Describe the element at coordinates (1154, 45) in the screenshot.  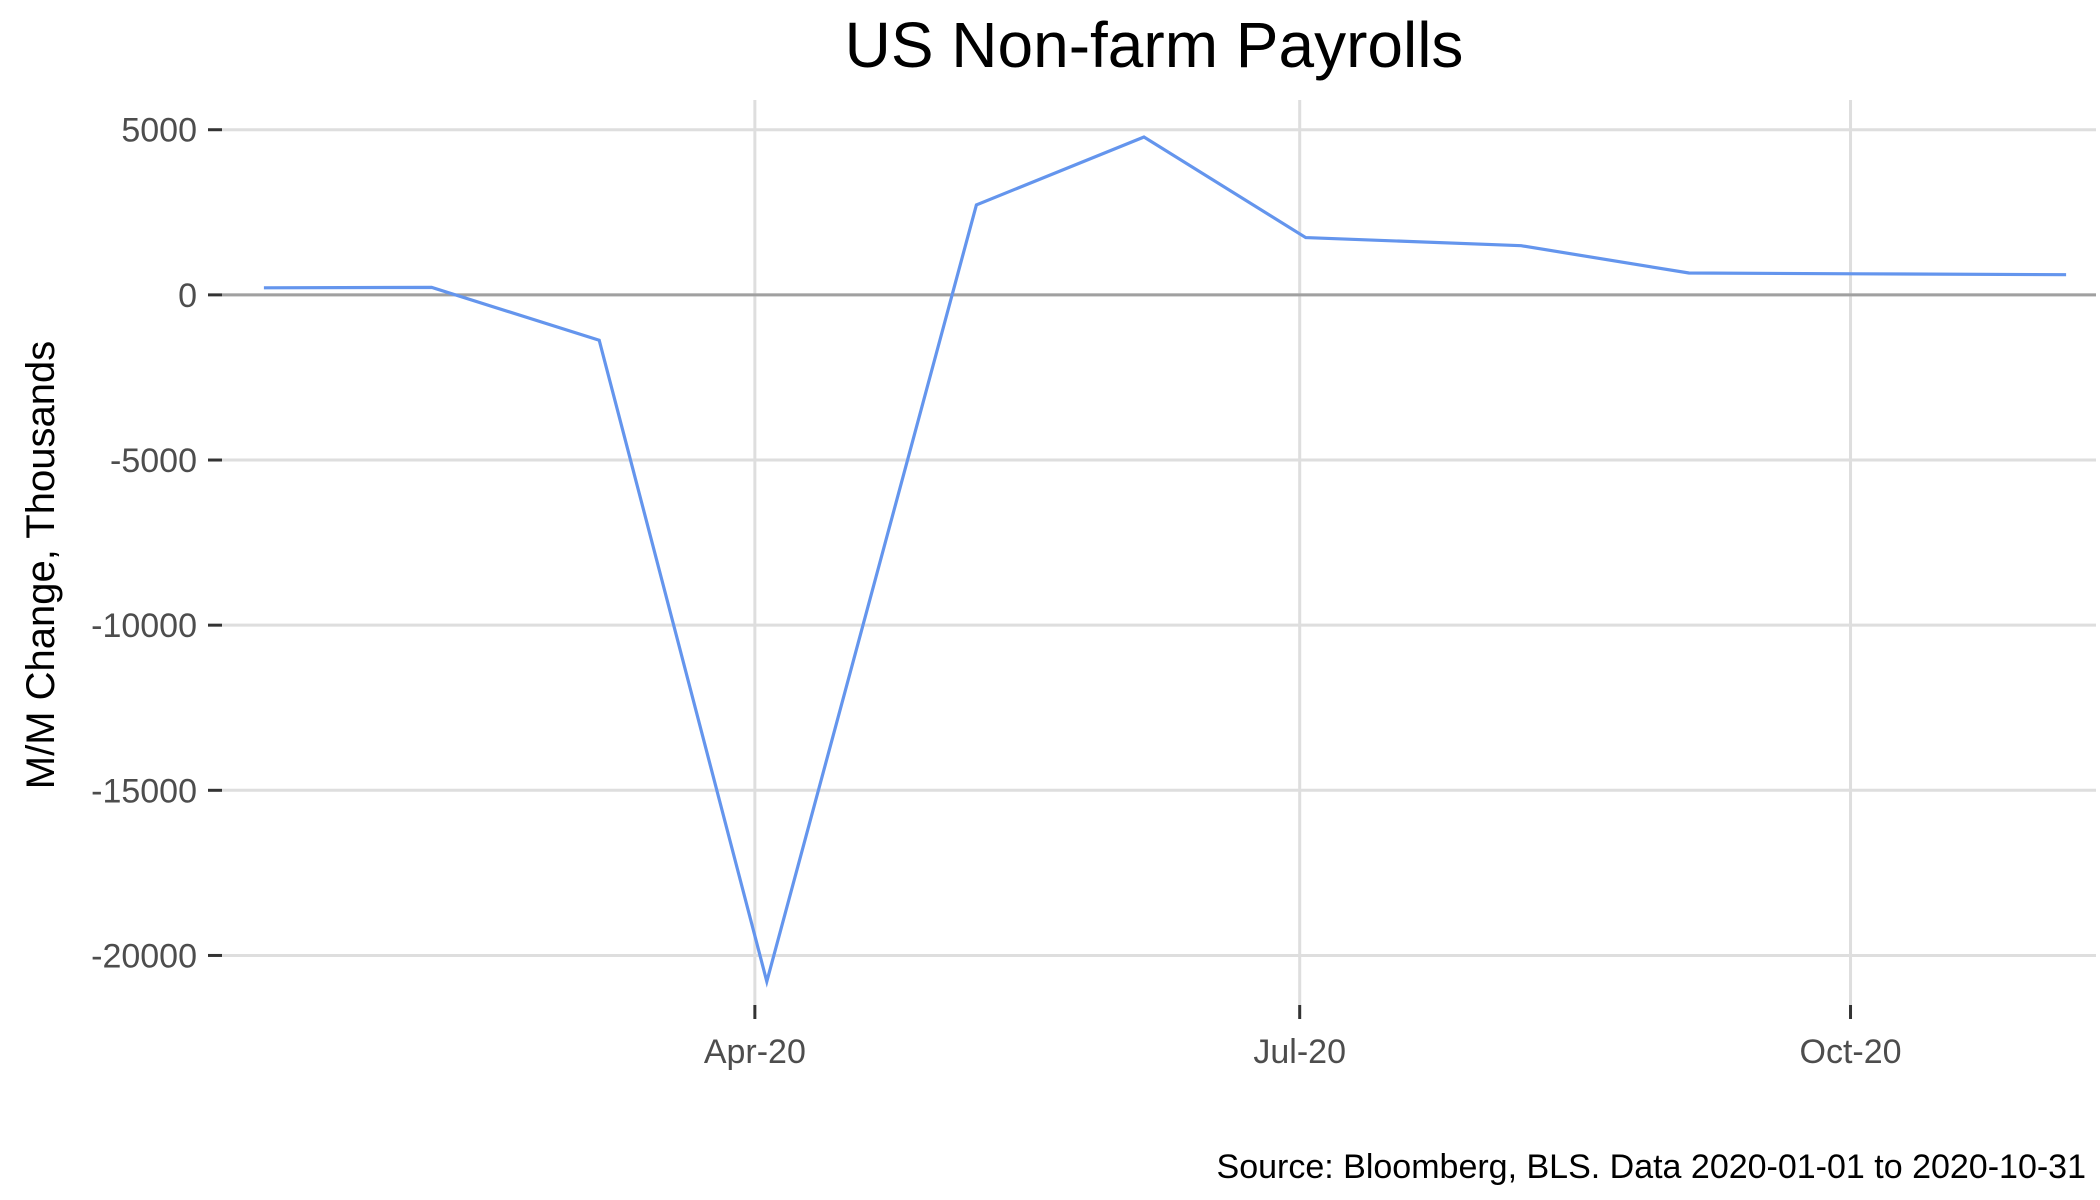
I see `chart-title: US Non-farm Payrolls` at that location.